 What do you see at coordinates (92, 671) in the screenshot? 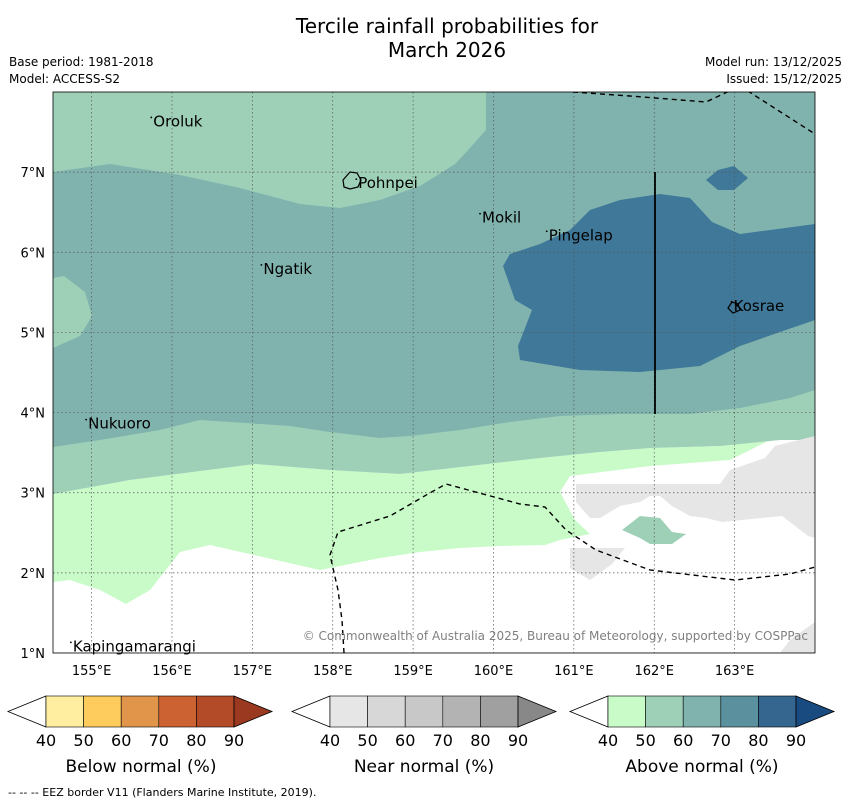
I see `lon-label: 155°E` at bounding box center [92, 671].